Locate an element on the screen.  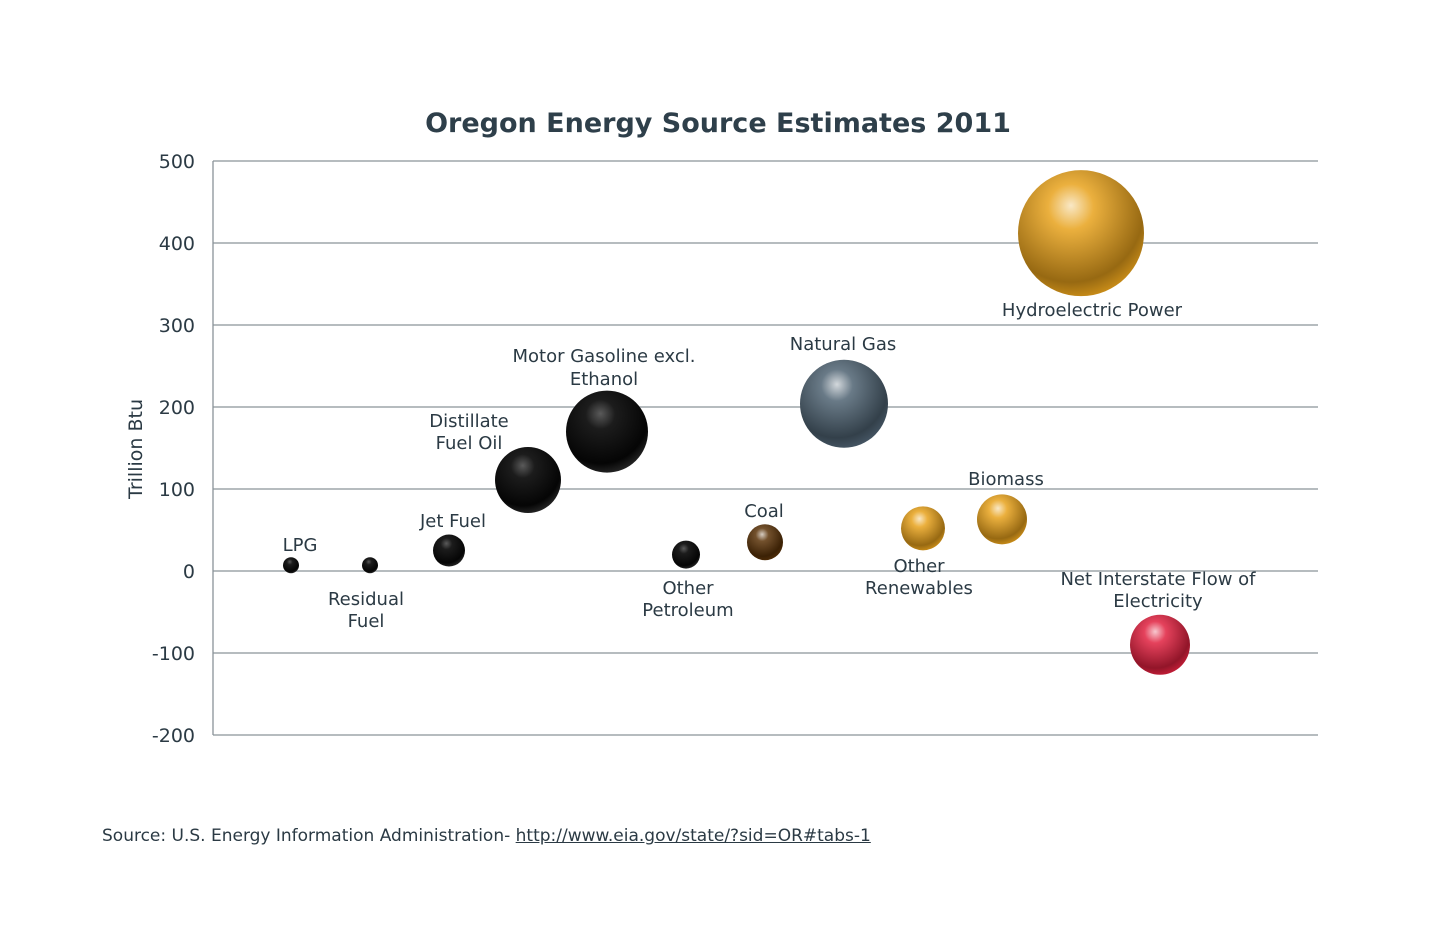
bubble-label: Distillate is located at coordinates (468, 421).